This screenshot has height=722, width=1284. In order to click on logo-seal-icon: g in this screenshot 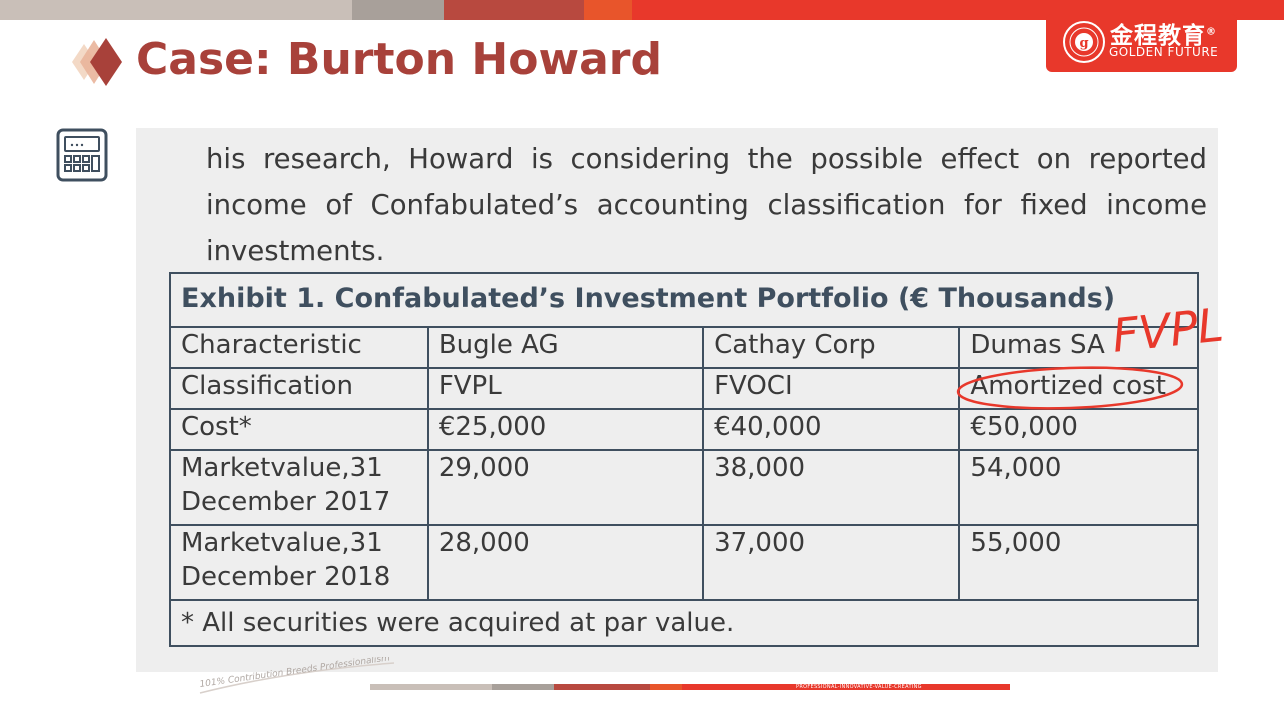, I will do `click(1084, 42)`.